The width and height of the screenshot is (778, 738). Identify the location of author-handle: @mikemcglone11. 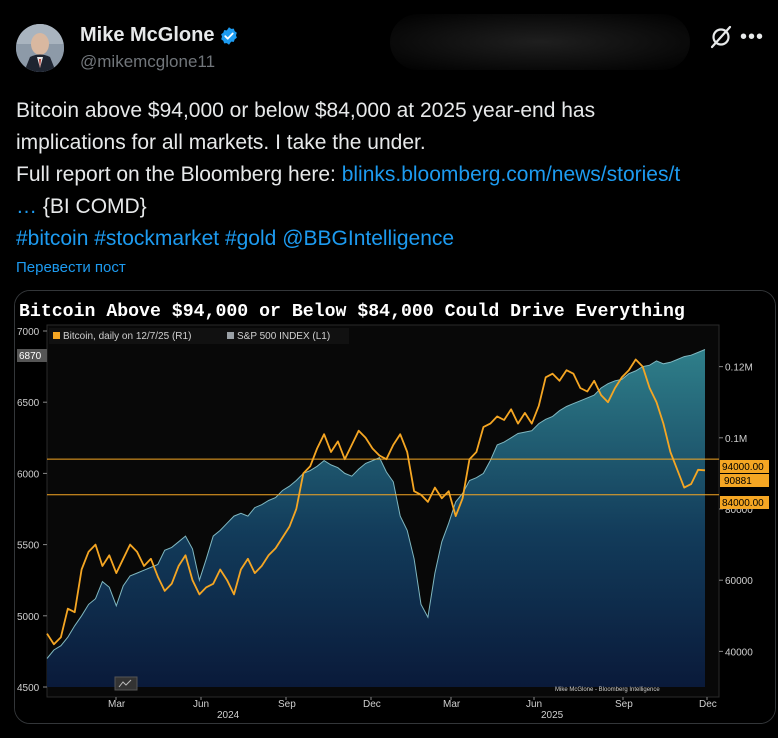
(148, 61).